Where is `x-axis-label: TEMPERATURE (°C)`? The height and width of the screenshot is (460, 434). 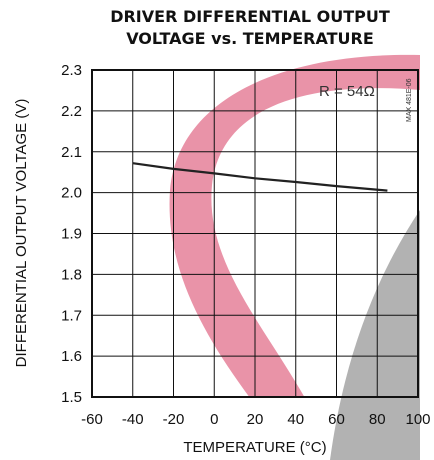
x-axis-label: TEMPERATURE (°C) is located at coordinates (254, 447).